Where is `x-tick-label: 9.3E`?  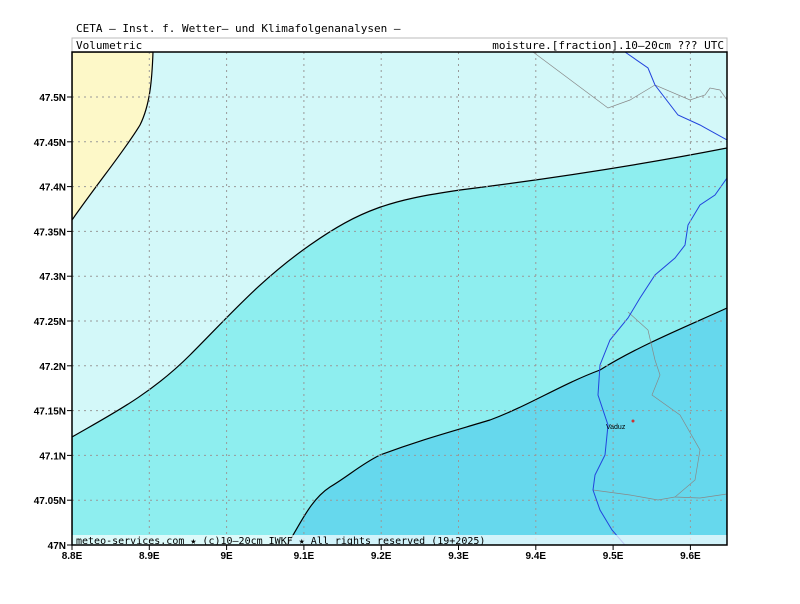
x-tick-label: 9.3E is located at coordinates (458, 556).